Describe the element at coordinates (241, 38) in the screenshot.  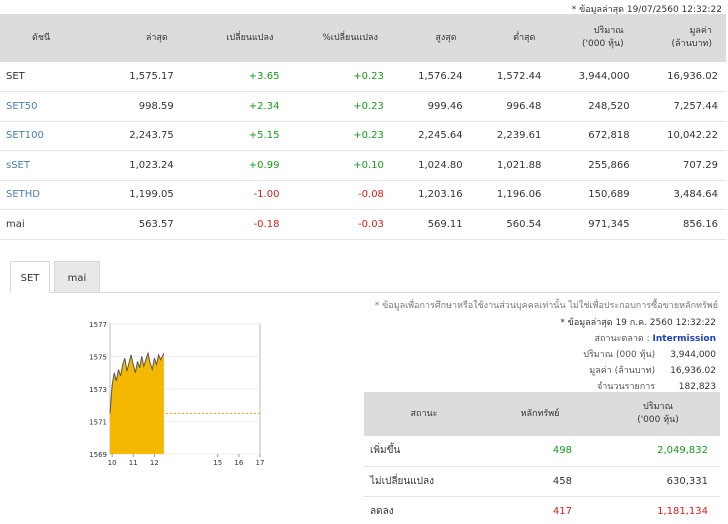
I see `col-change: เปลี่ยนแปลง` at that location.